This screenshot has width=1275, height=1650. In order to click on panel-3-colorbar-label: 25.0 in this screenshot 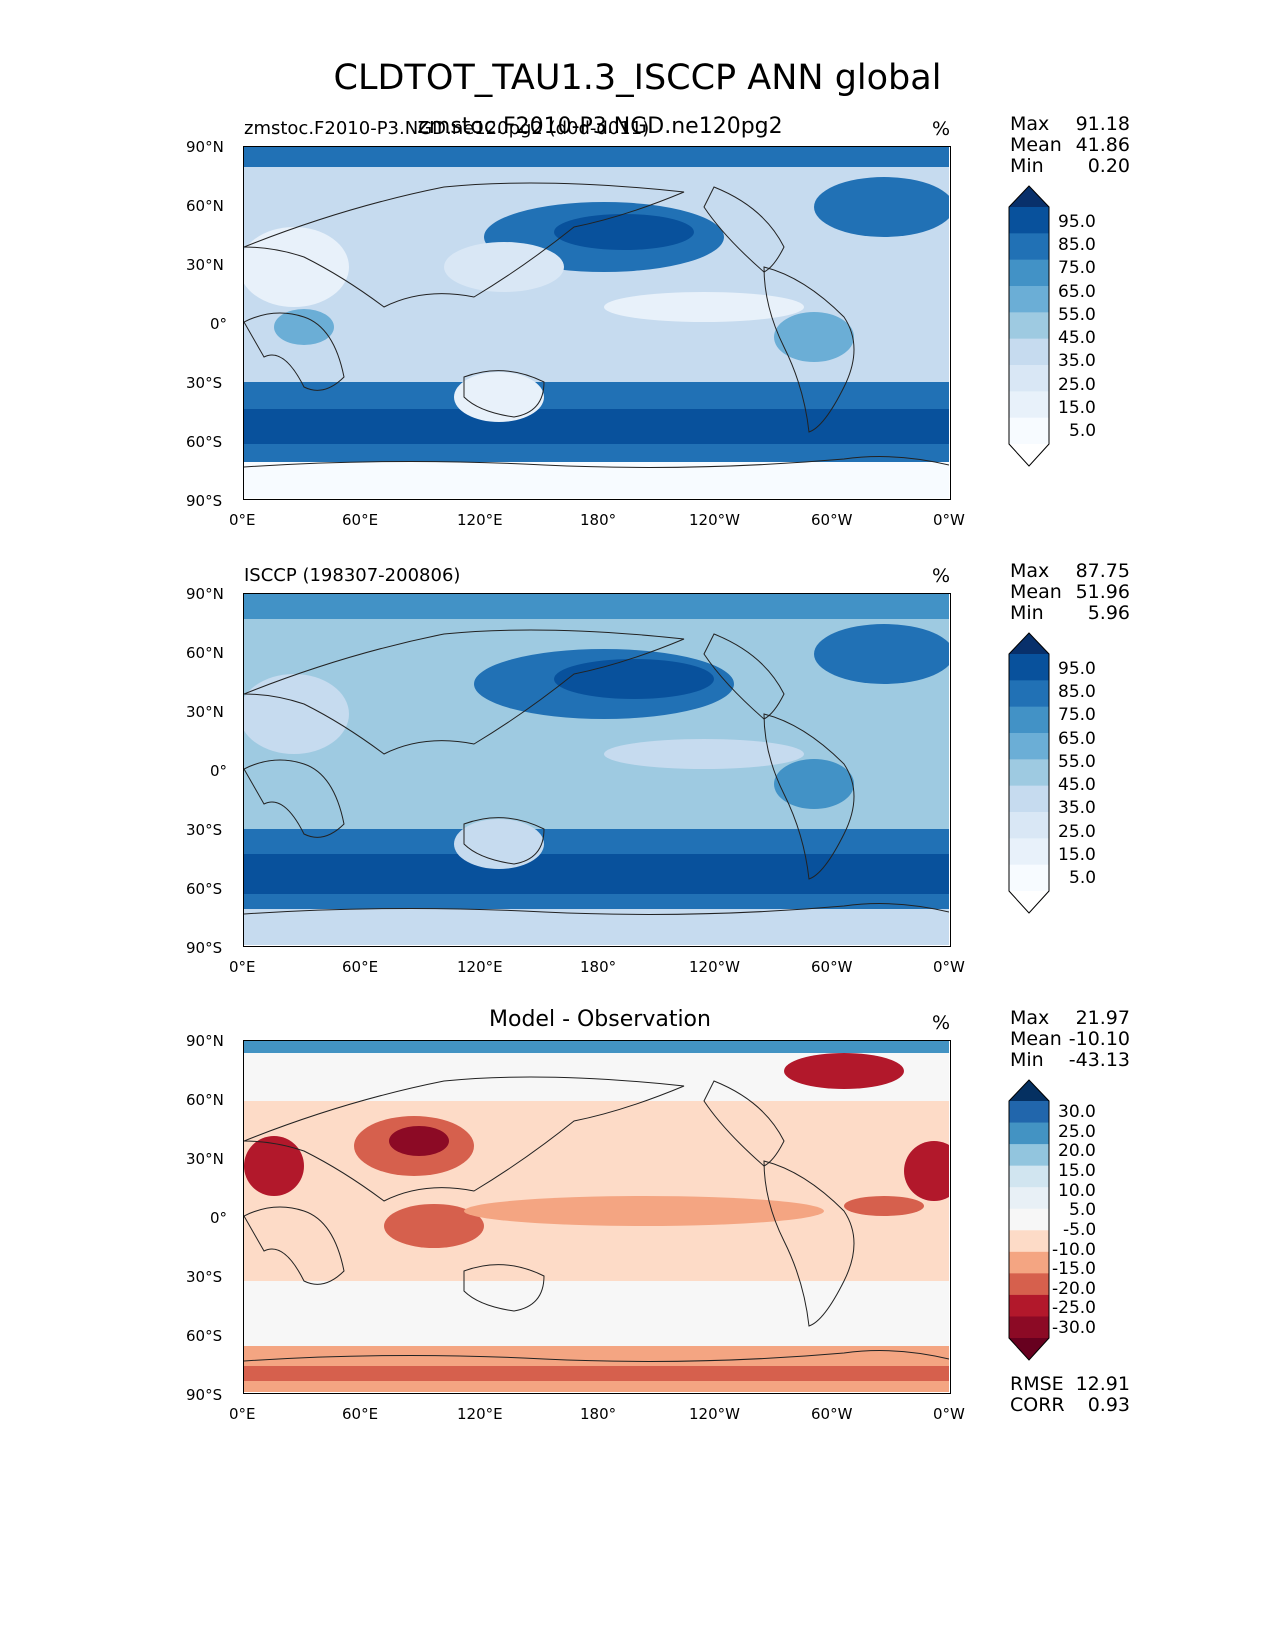, I will do `click(1077, 1132)`.